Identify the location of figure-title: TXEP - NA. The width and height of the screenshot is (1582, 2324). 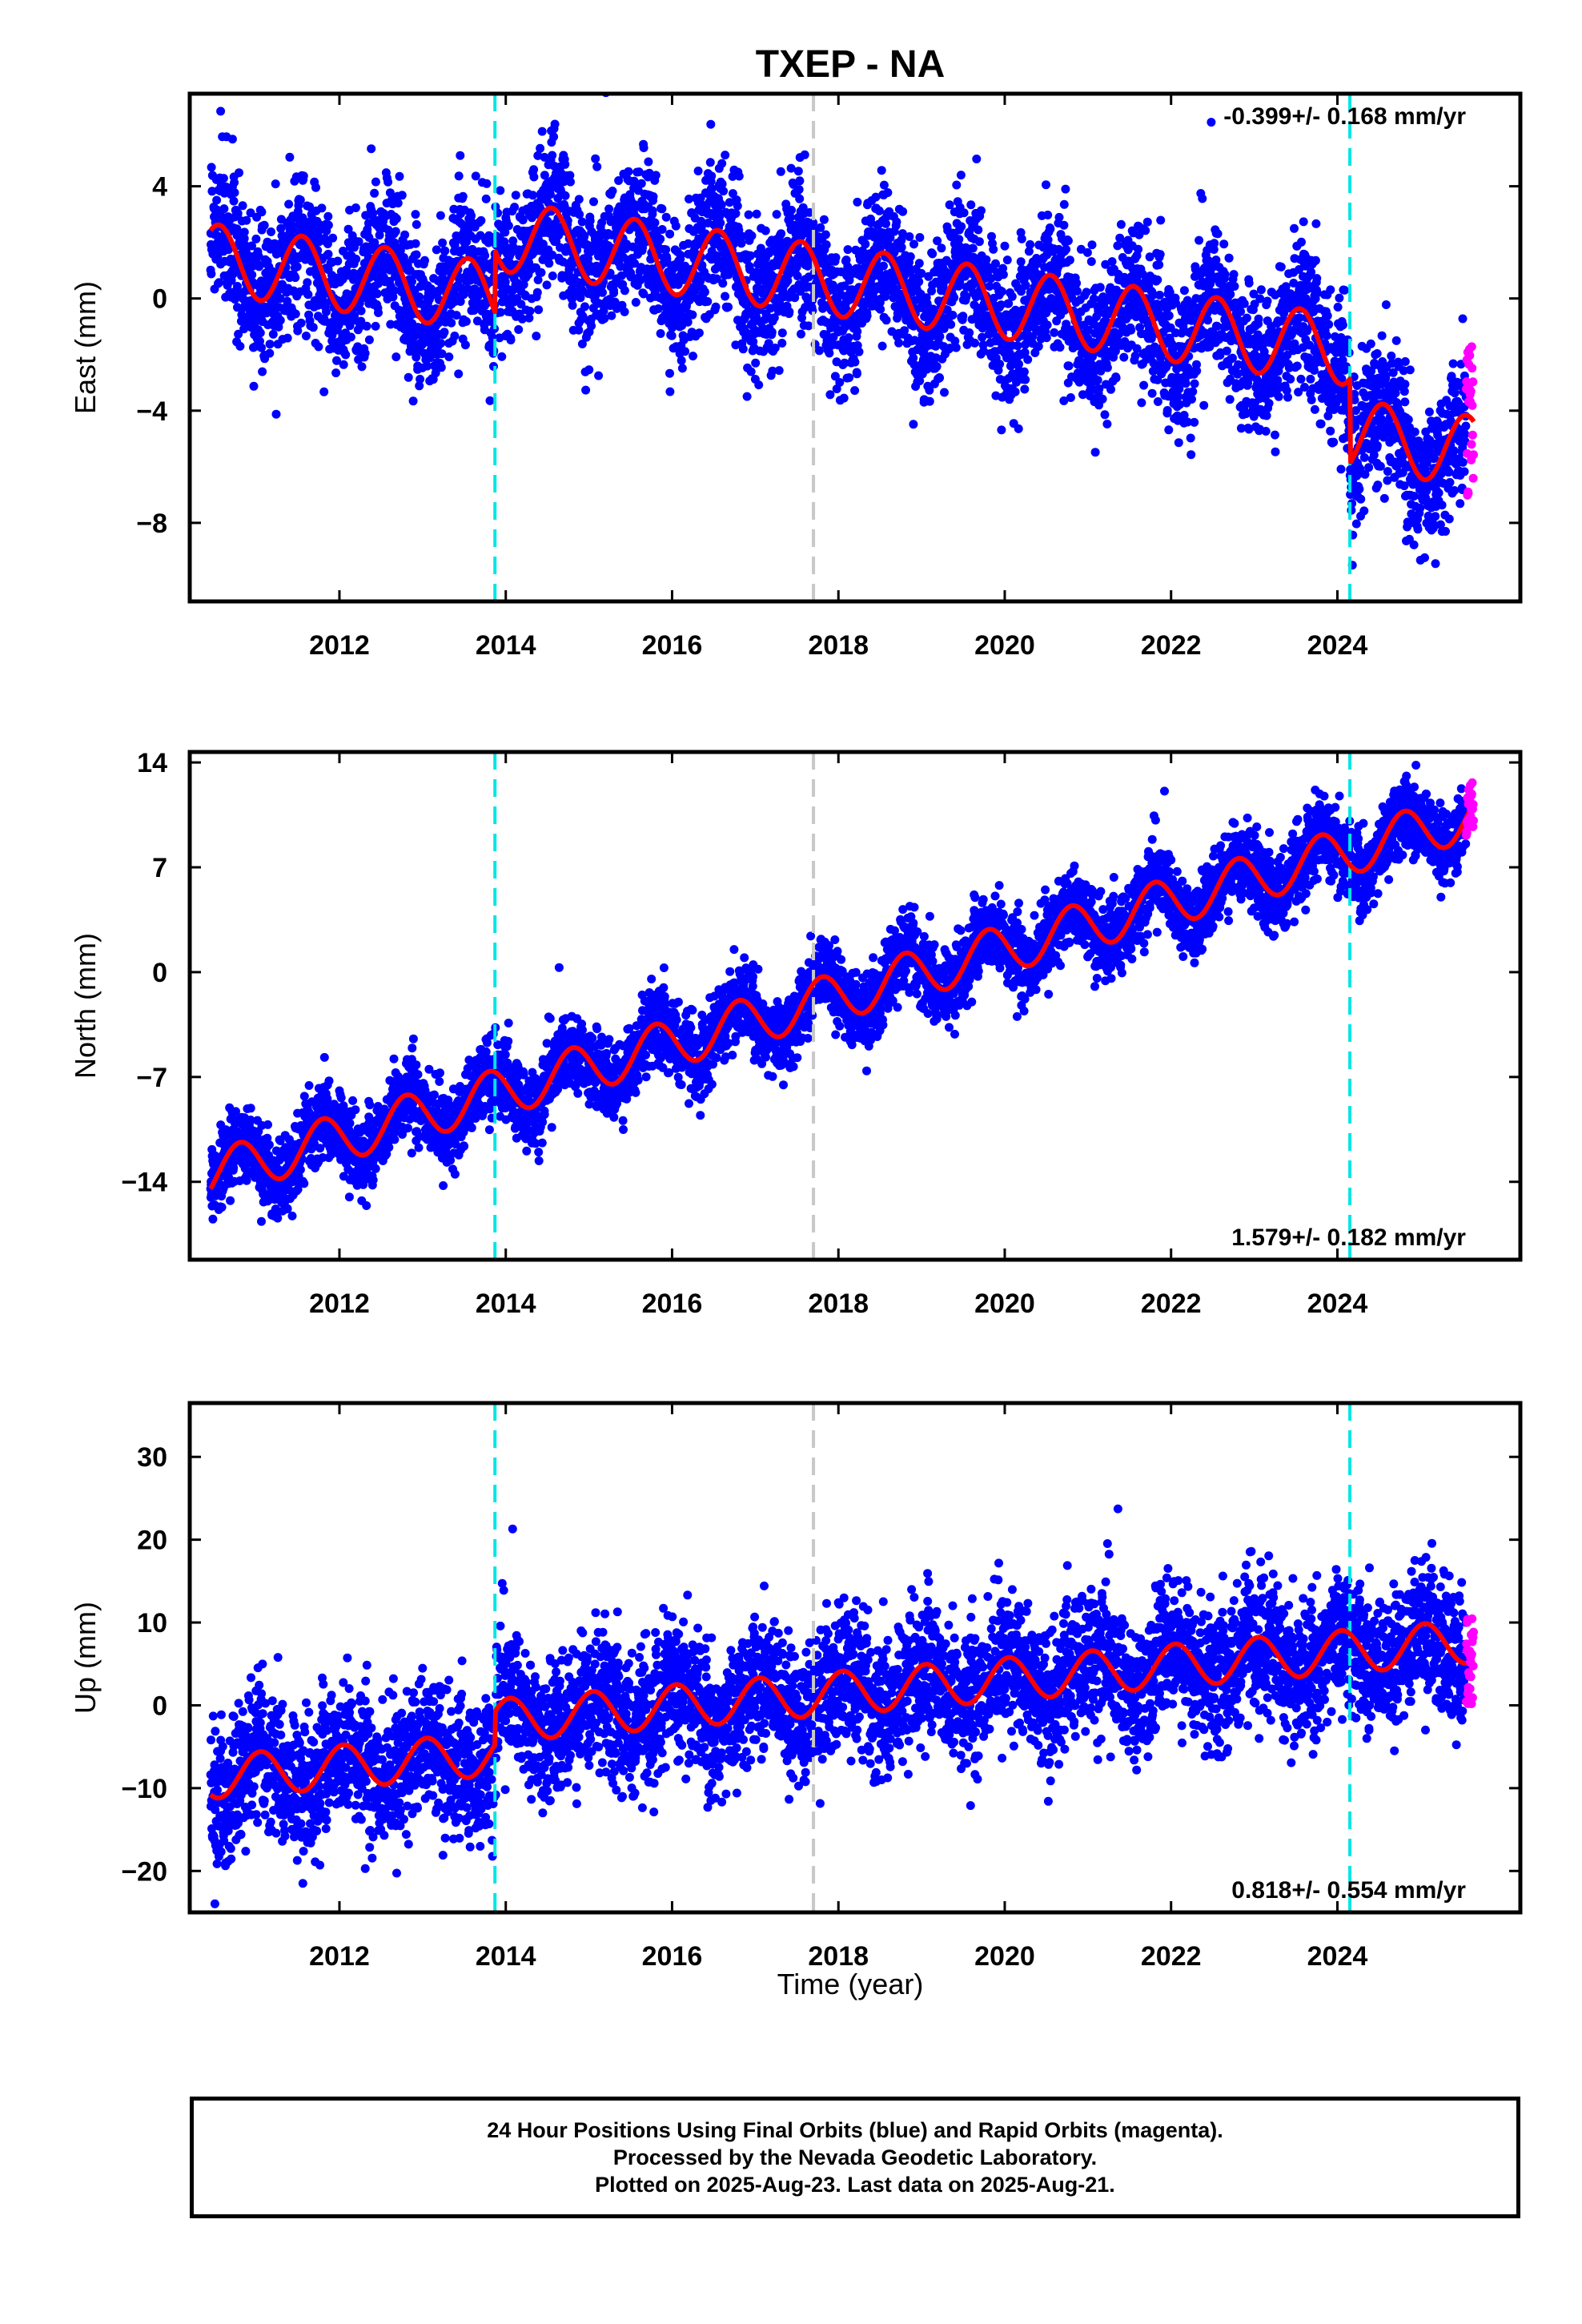
(850, 64).